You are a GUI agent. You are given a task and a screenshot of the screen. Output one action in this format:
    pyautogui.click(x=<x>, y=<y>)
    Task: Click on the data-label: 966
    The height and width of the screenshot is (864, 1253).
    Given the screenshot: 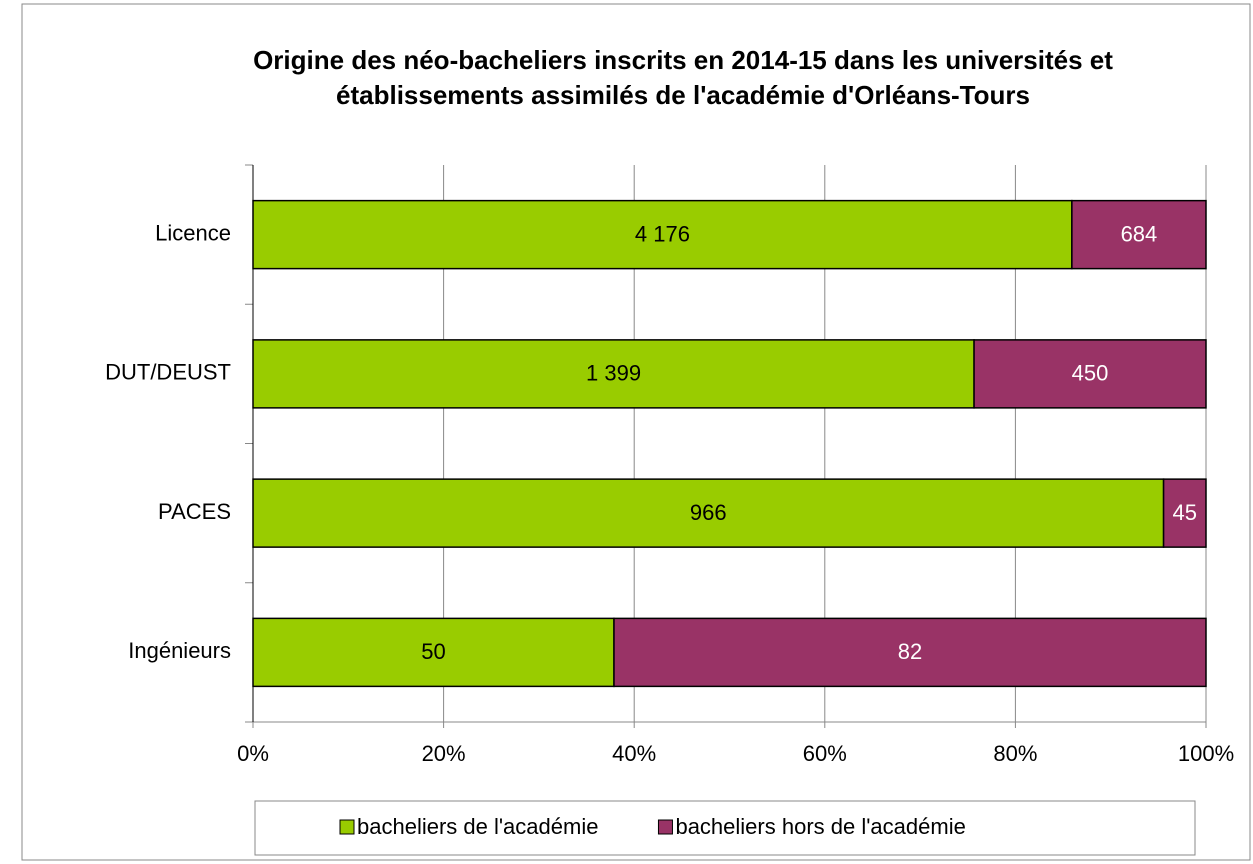 What is the action you would take?
    pyautogui.click(x=708, y=512)
    